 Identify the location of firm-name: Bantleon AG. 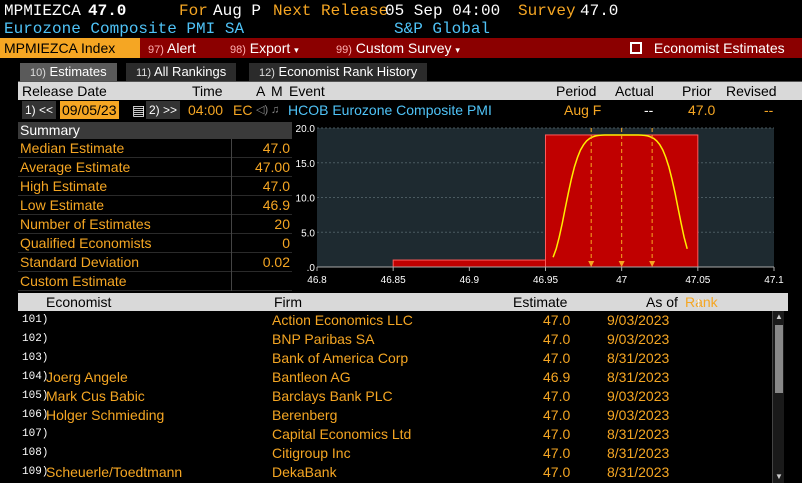
(311, 377).